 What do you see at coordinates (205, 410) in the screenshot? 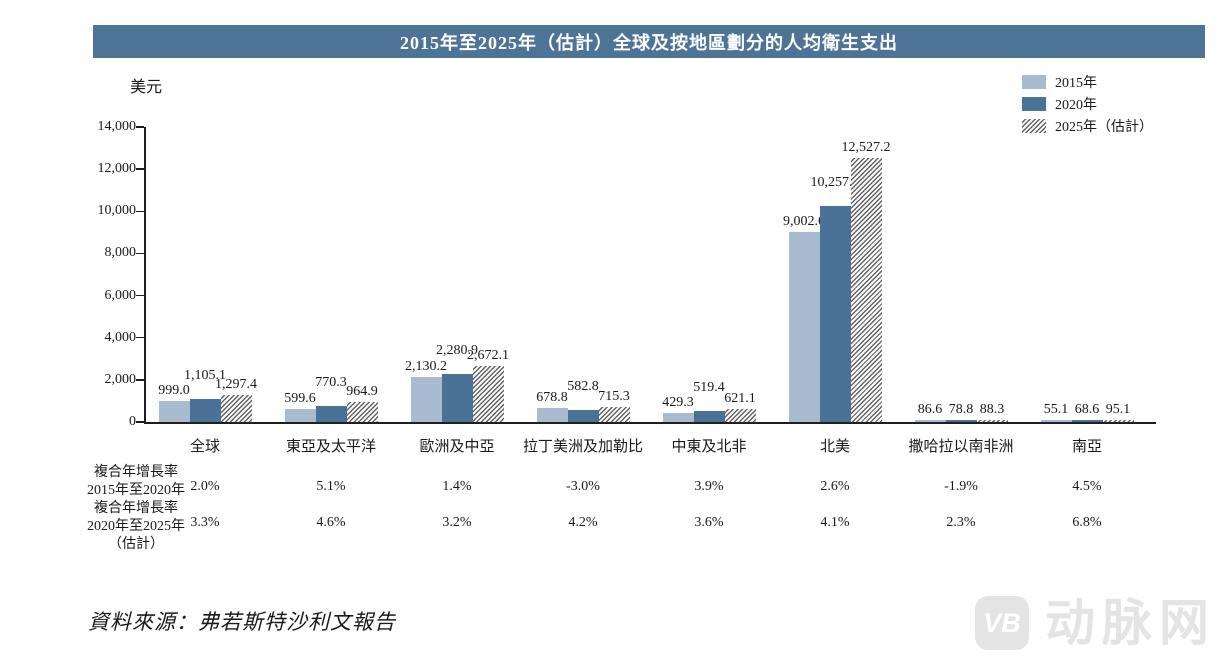
I see `bar-series1-group0` at bounding box center [205, 410].